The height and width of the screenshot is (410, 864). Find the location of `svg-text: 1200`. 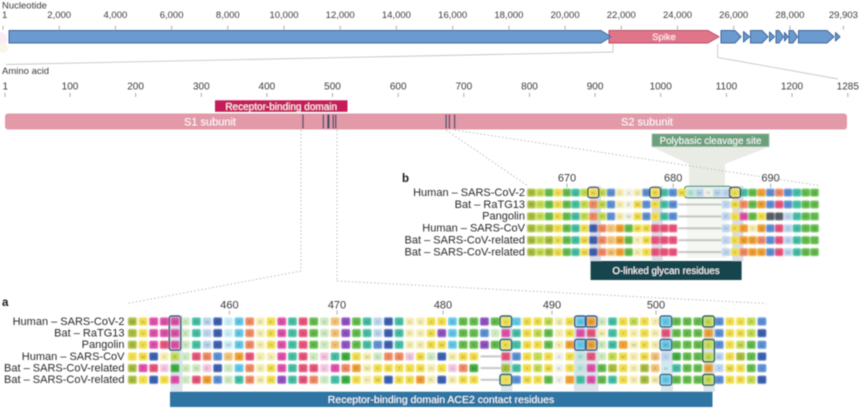

svg-text: 1200 is located at coordinates (792, 87).